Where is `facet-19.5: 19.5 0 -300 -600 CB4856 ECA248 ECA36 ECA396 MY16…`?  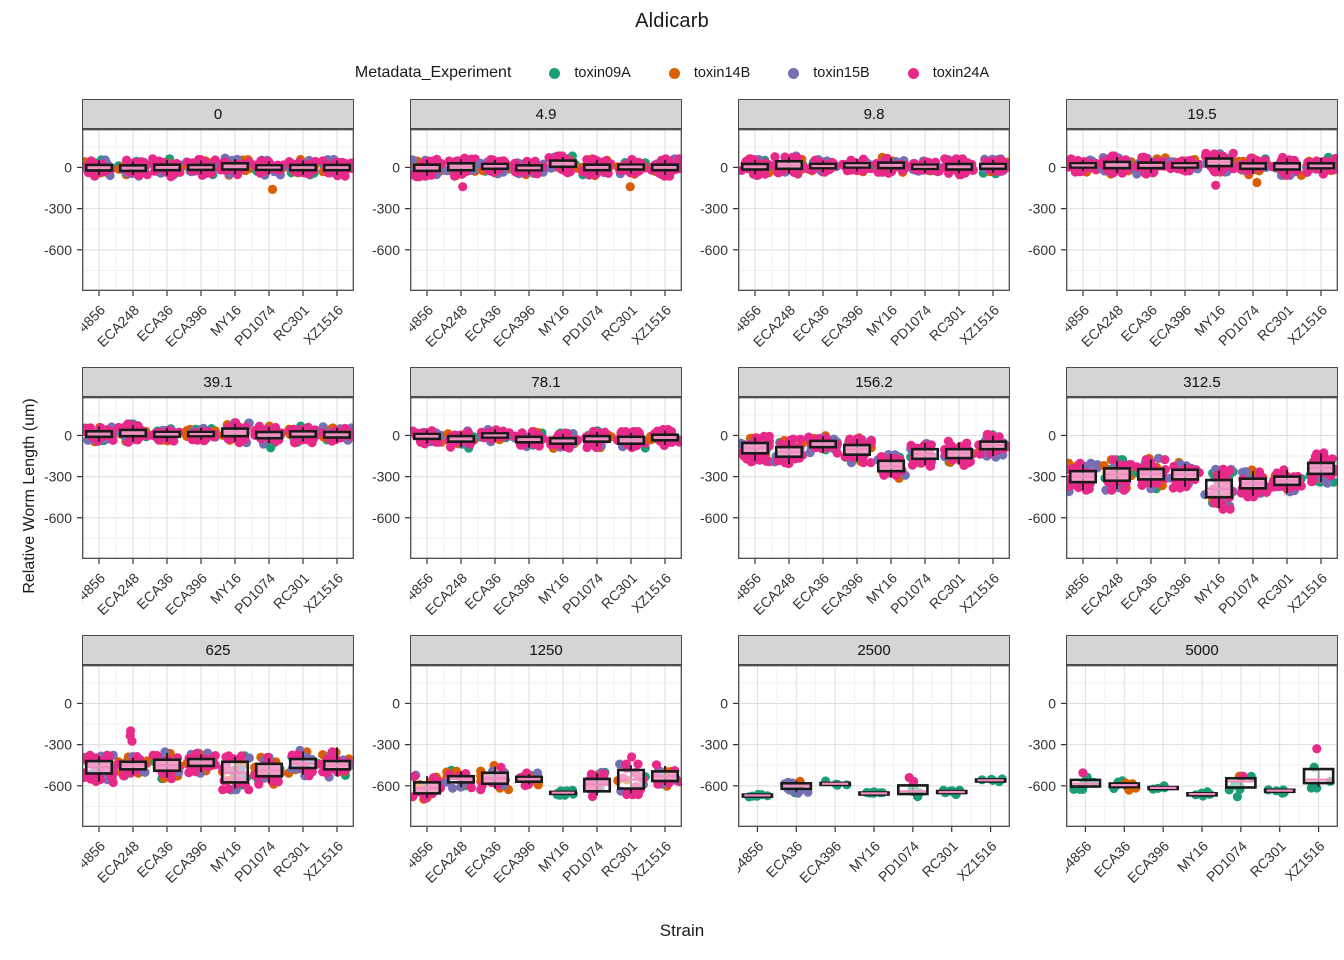 facet-19.5: 19.5 0 -300 -600 CB4856 ECA248 ECA36 ECA396 MY16… is located at coordinates (1174, 230).